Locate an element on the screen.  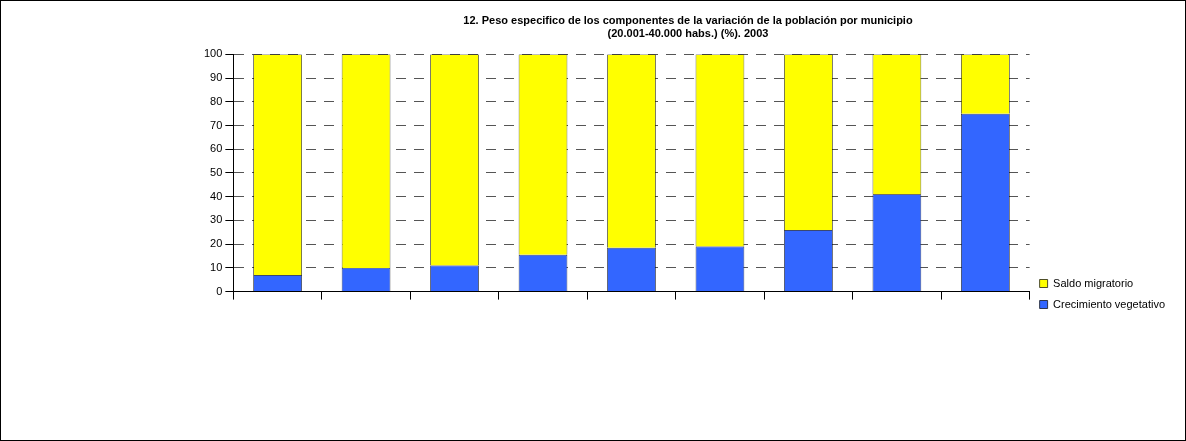
y-tick-label: 0 is located at coordinates (219, 290).